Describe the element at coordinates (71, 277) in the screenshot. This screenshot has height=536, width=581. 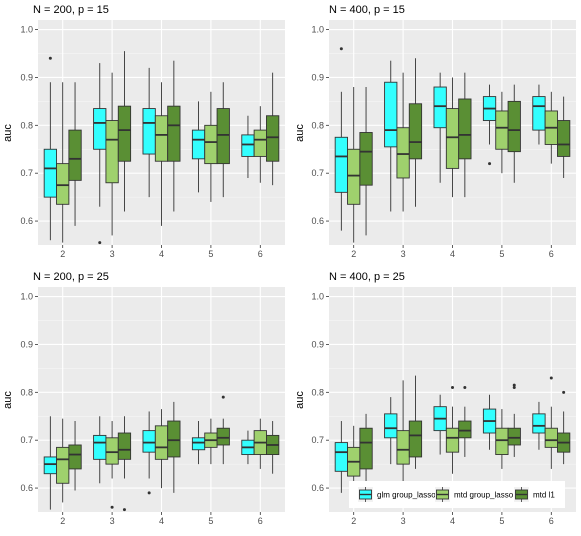
I see `panel-title: N = 200, p = 25` at that location.